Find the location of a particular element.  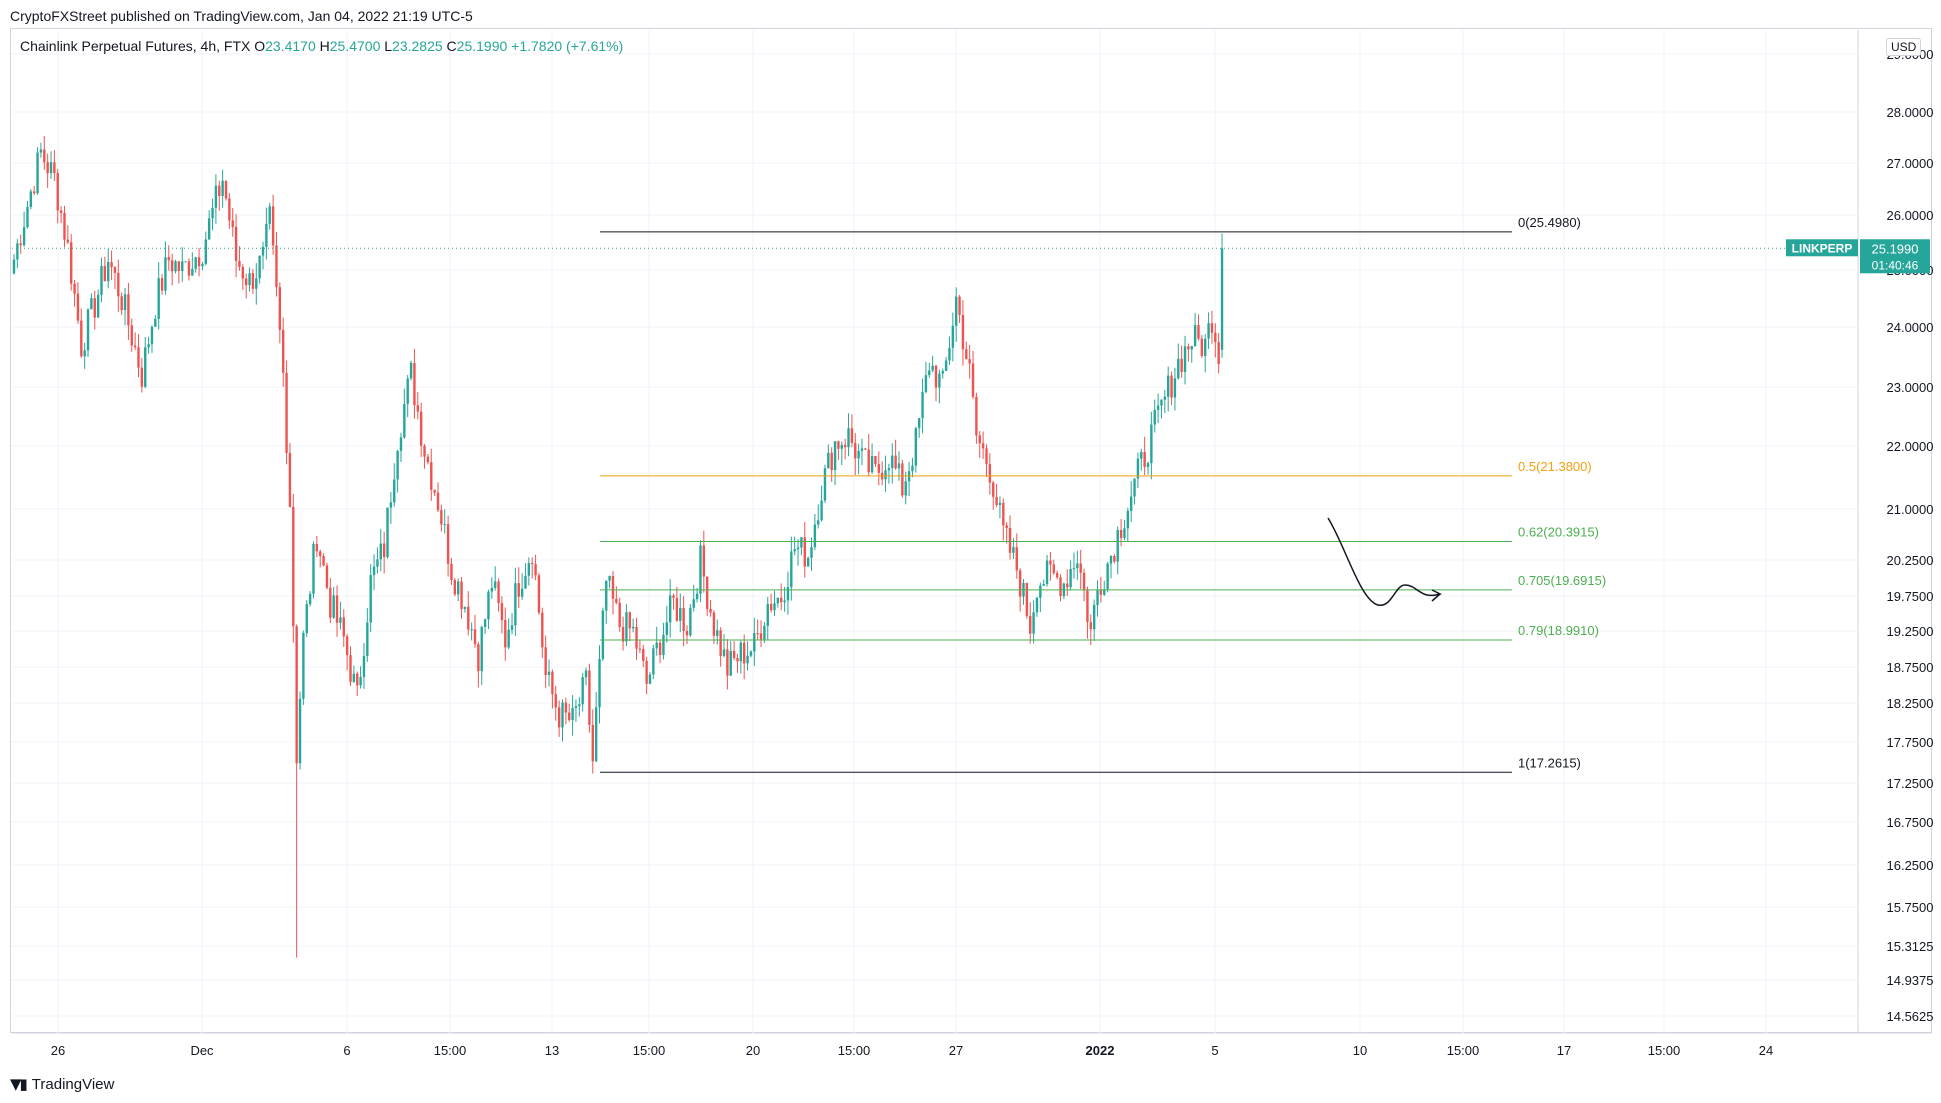

price-tick-label: 21.0000 is located at coordinates (1910, 509).